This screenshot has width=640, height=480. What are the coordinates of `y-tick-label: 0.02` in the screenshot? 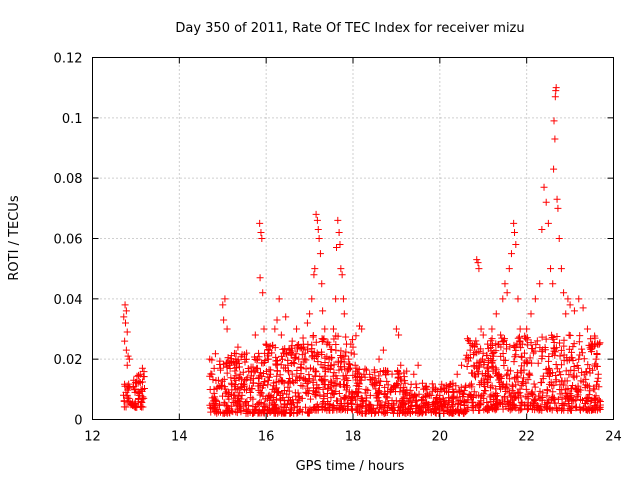 It's located at (68, 360).